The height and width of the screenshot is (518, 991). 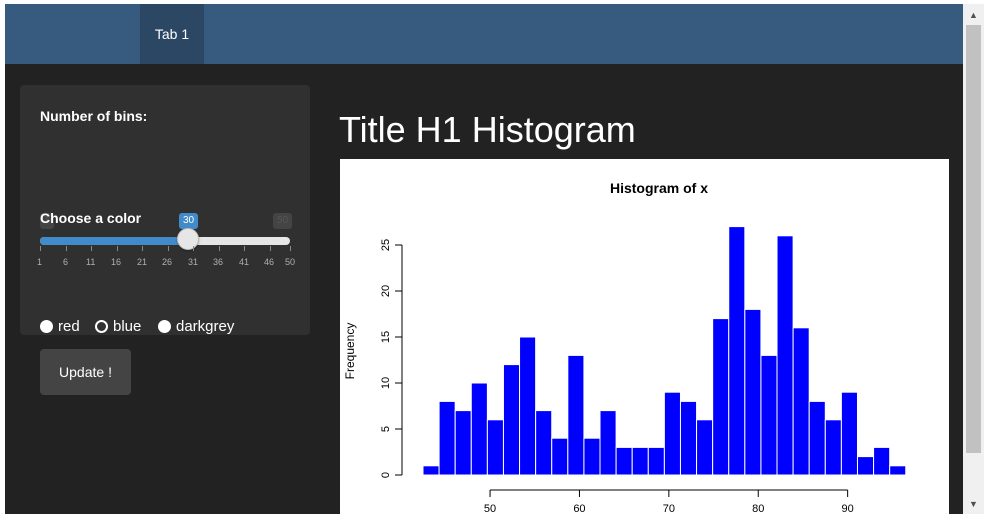 I want to click on y-tick-label: 25, so click(x=386, y=245).